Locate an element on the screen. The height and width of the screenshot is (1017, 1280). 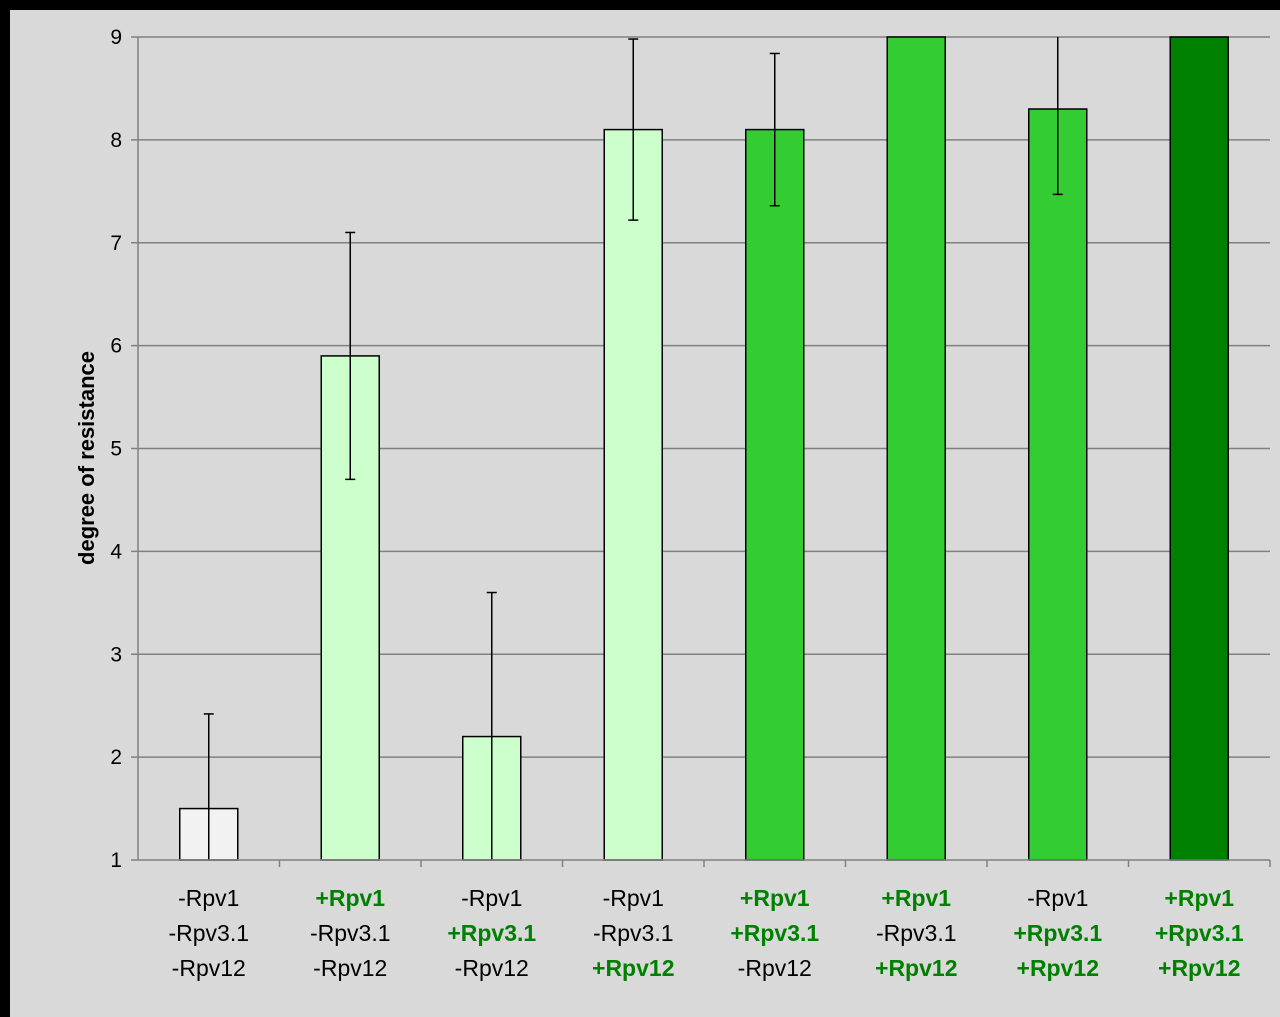
y-tick-labels: 1 2 3 4 5 6 7 8 9 is located at coordinates (116, 449).